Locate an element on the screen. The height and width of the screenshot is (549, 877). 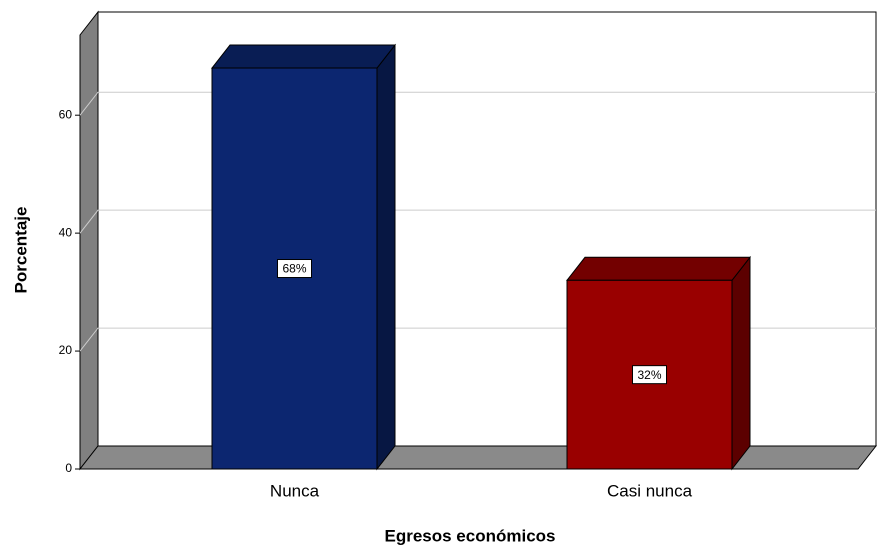
value-label: 68% is located at coordinates (294, 269).